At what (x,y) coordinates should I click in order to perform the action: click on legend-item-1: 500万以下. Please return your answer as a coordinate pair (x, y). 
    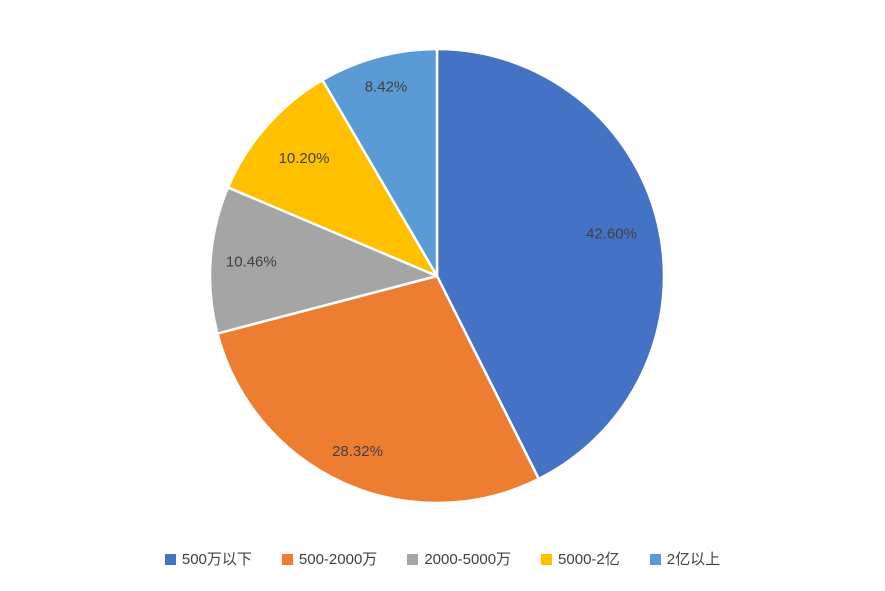
    Looking at the image, I should click on (208, 559).